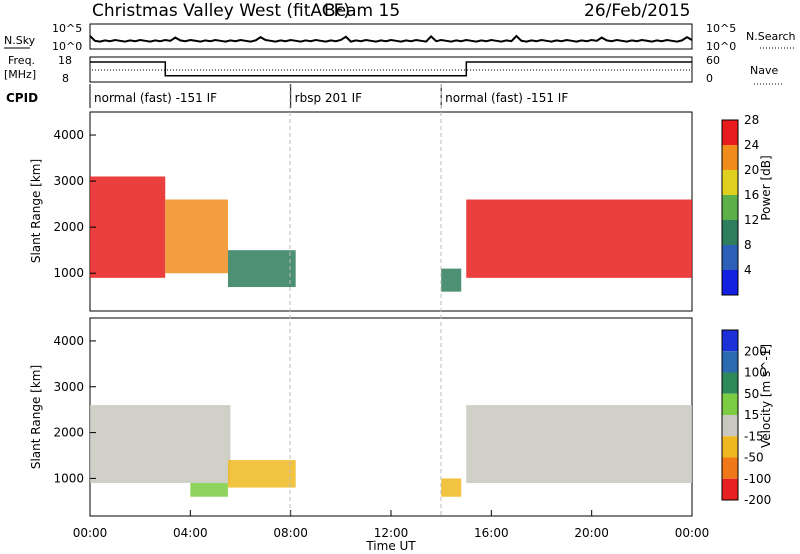 The image size is (800, 554). Describe the element at coordinates (721, 28) in the screenshot. I see `nsearch-tick-top: 10^5` at that location.